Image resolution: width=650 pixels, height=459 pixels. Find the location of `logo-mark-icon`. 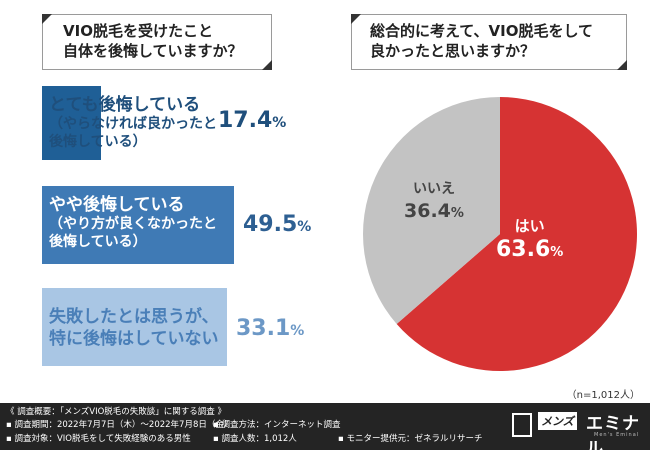

logo-mark-icon is located at coordinates (522, 425).